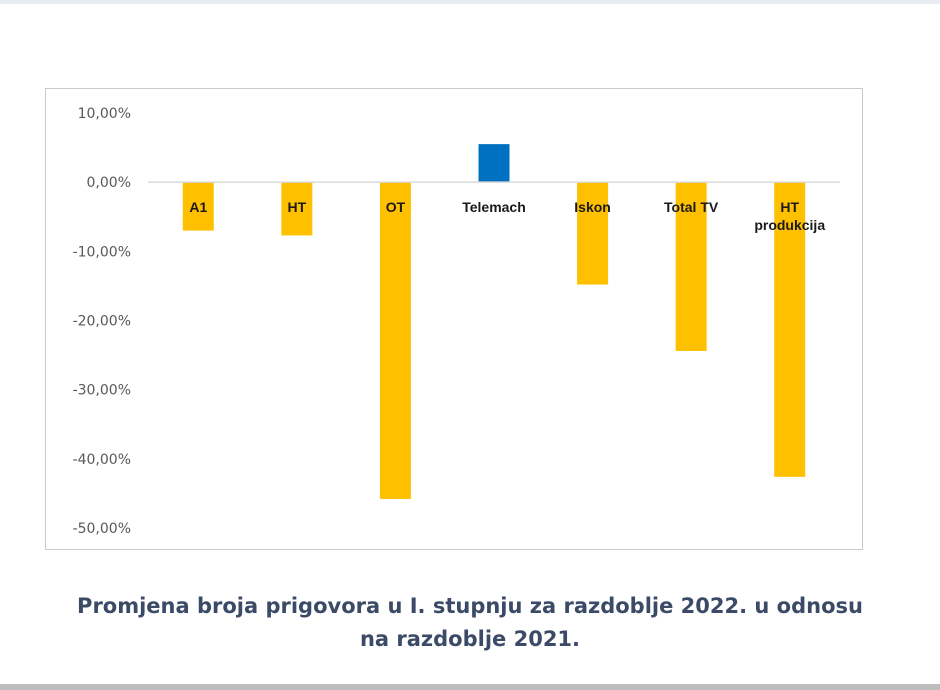  I want to click on category-label: Iskon, so click(592, 207).